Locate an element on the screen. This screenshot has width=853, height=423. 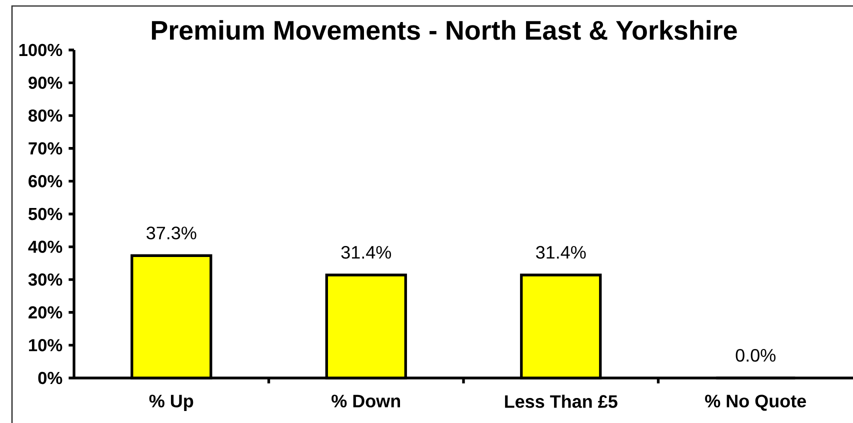
y-tick-label: 0% is located at coordinates (50, 378).